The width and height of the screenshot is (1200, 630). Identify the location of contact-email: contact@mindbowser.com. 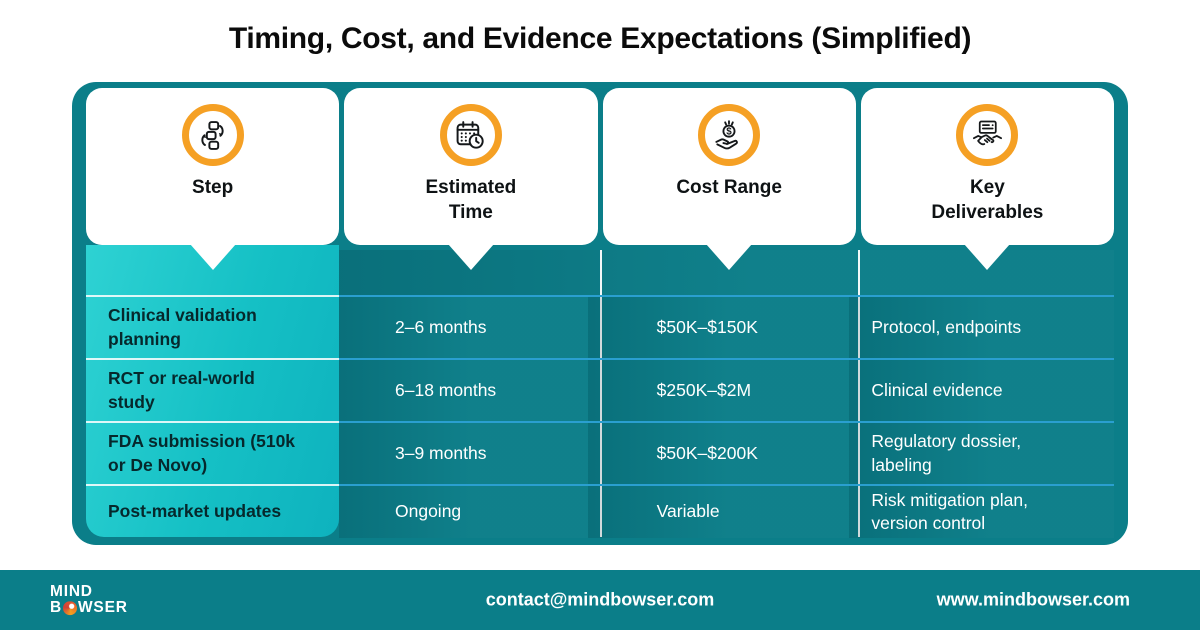
(600, 599).